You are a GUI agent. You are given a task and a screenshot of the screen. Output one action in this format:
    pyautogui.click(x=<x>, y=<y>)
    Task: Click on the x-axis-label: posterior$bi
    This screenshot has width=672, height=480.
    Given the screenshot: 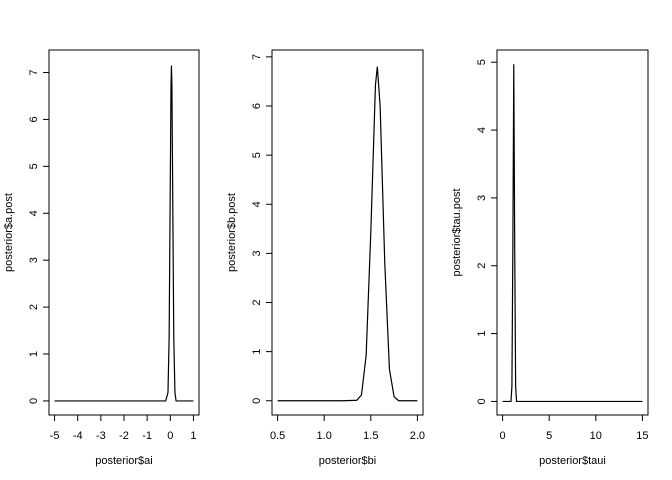 What is the action you would take?
    pyautogui.click(x=347, y=461)
    